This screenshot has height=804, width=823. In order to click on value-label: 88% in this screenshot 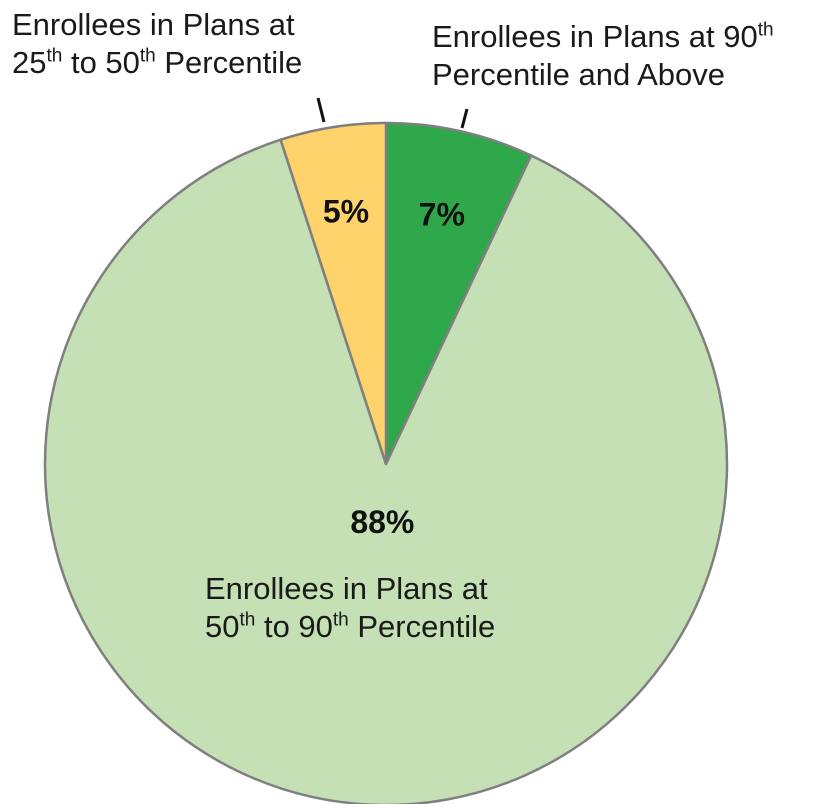, I will do `click(382, 522)`.